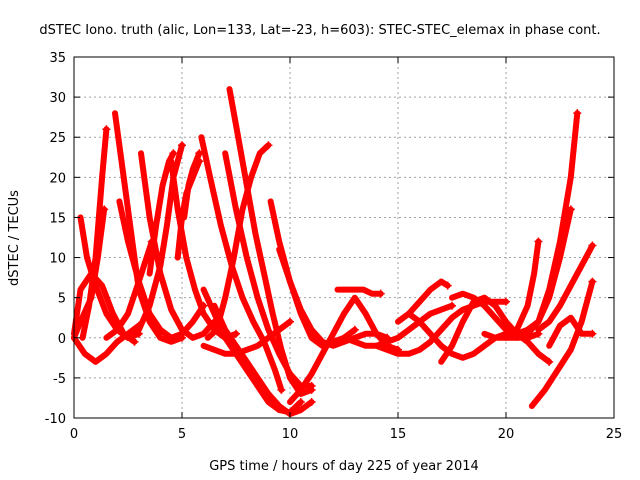 This screenshot has height=480, width=640. I want to click on series-line-arc-dd, so click(495, 329).